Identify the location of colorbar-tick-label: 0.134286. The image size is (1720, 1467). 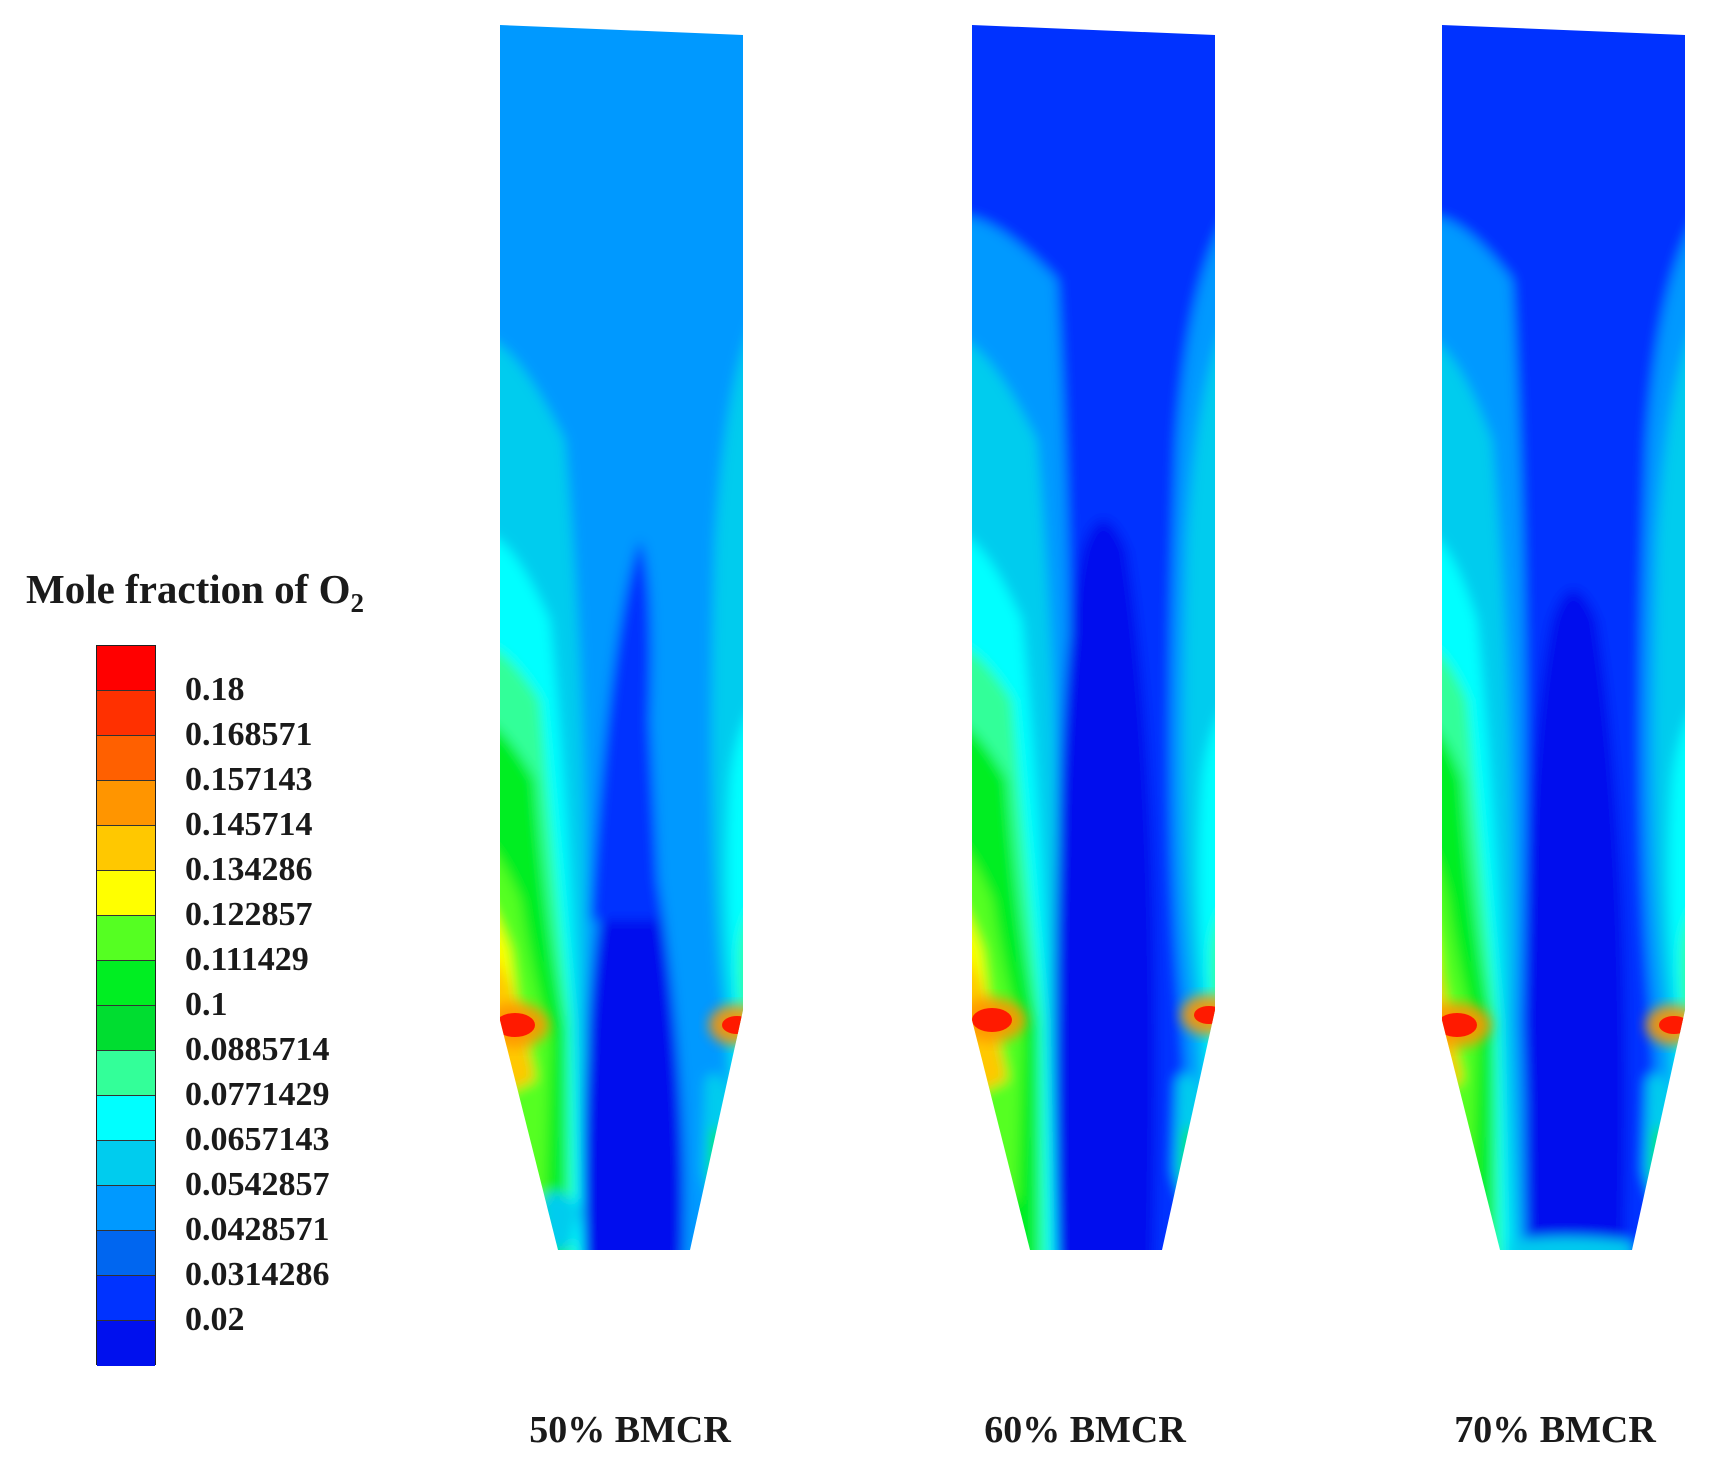
(249, 869).